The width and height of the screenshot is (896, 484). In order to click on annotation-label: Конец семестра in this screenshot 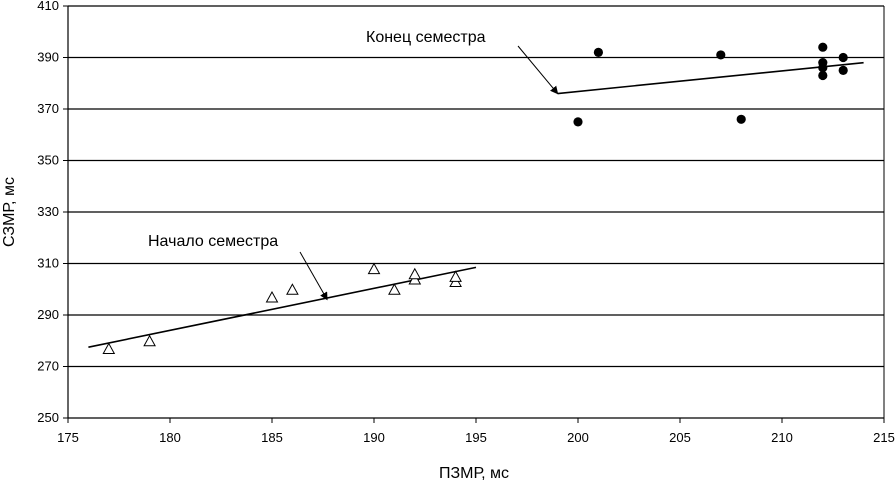, I will do `click(426, 37)`.